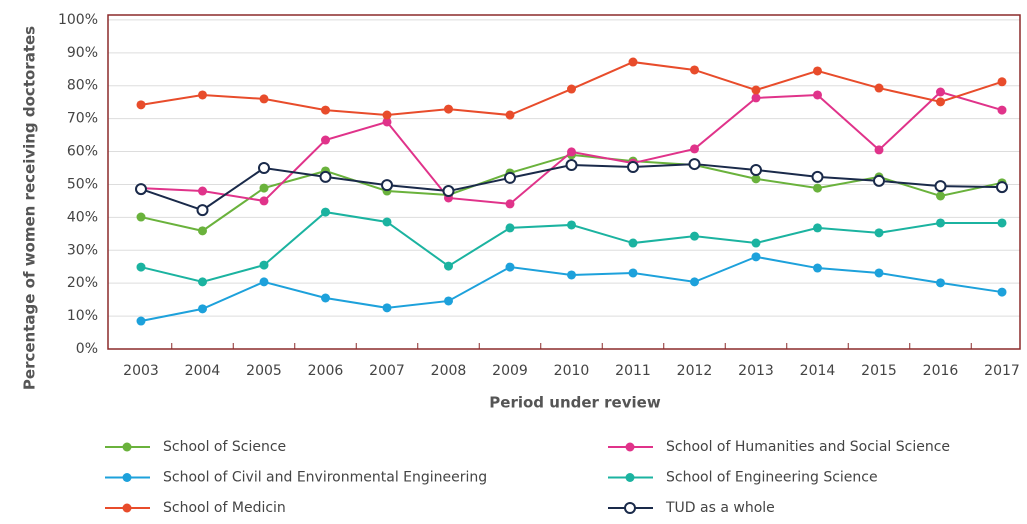 This screenshot has width=1027, height=524. Describe the element at coordinates (326, 371) in the screenshot. I see `x-tick-label: 2006` at that location.